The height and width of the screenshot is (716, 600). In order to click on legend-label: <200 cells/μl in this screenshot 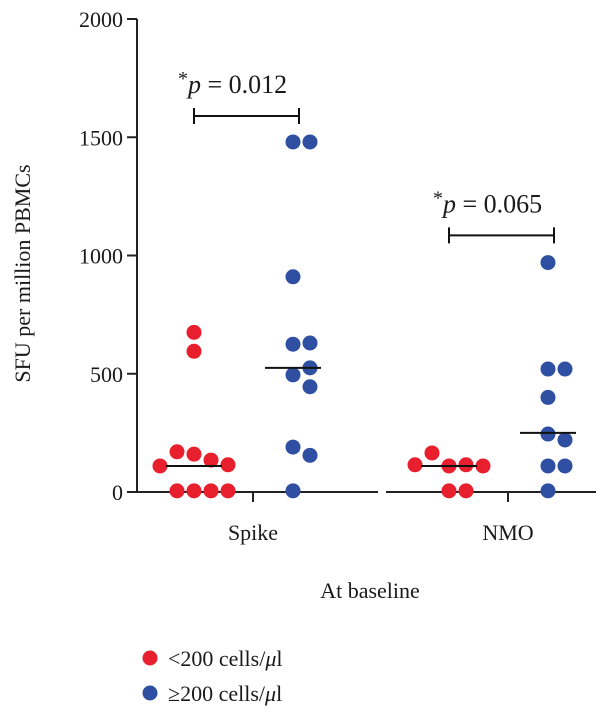, I will do `click(225, 658)`.